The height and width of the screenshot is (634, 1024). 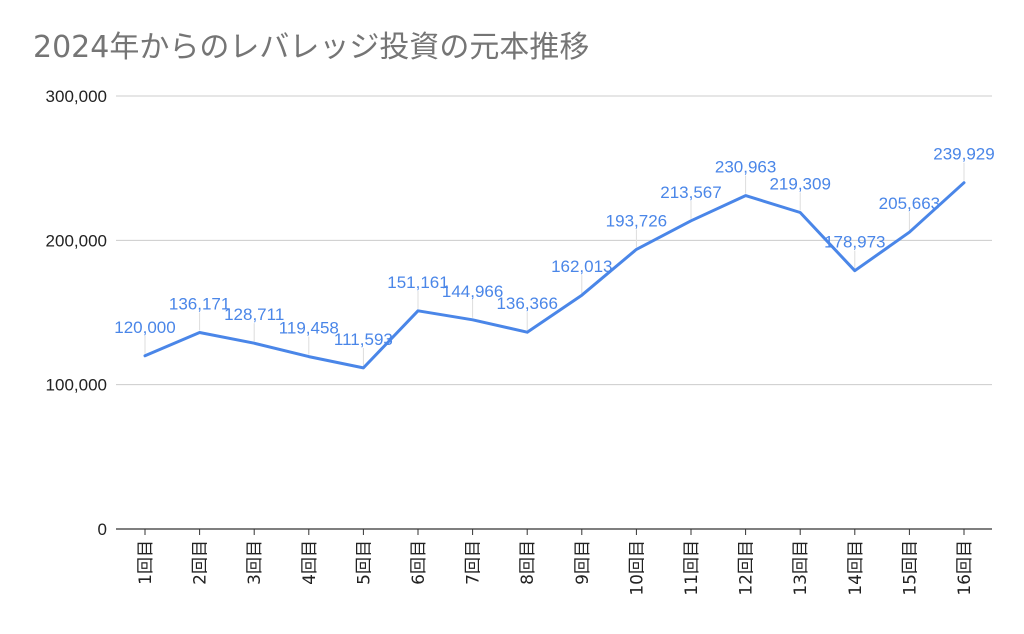 What do you see at coordinates (310, 562) in the screenshot?
I see `x-tick-label: 4回目` at bounding box center [310, 562].